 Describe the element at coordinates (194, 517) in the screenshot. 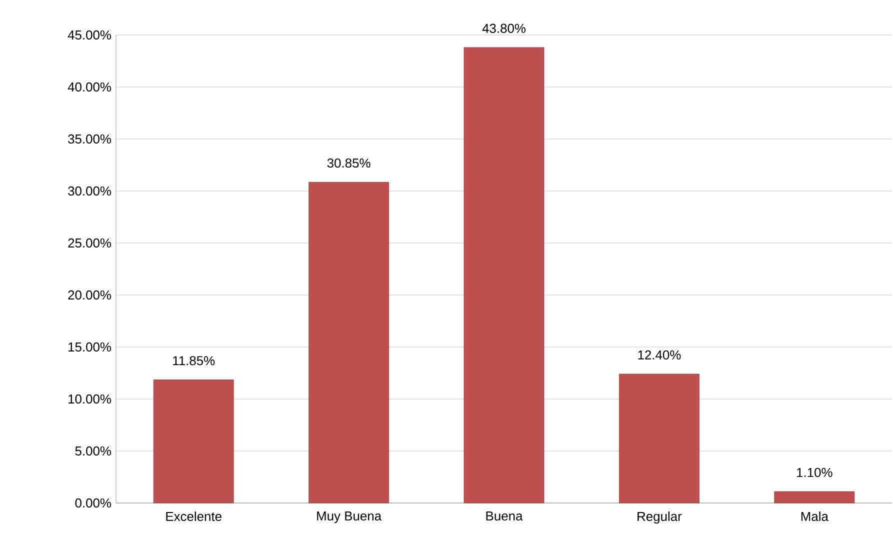

I see `x-tick-label: Excelente` at that location.